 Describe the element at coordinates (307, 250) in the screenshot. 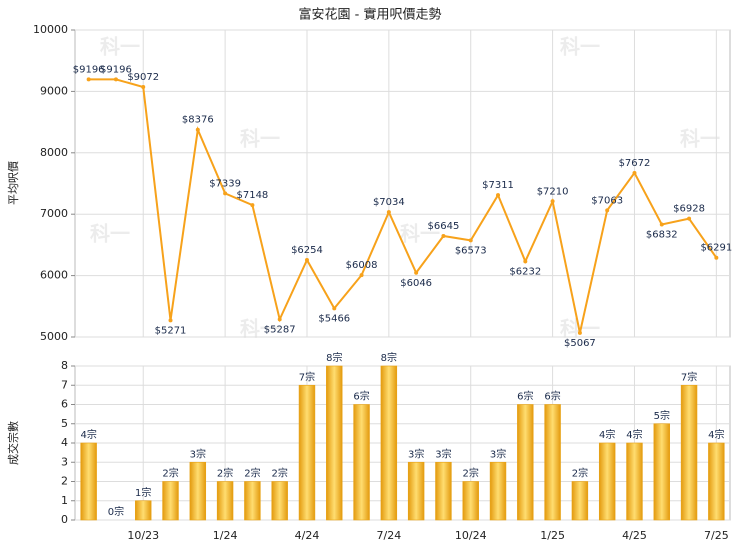

I see `data-label: $6254` at that location.